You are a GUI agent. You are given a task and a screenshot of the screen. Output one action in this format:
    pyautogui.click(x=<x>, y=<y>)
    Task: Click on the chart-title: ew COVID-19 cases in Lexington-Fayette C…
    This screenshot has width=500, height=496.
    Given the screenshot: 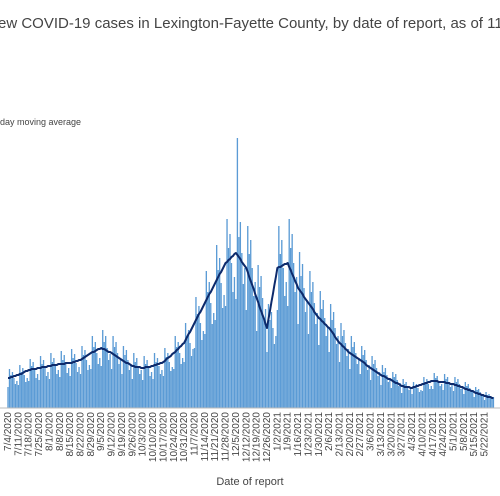 What is the action you would take?
    pyautogui.click(x=250, y=23)
    